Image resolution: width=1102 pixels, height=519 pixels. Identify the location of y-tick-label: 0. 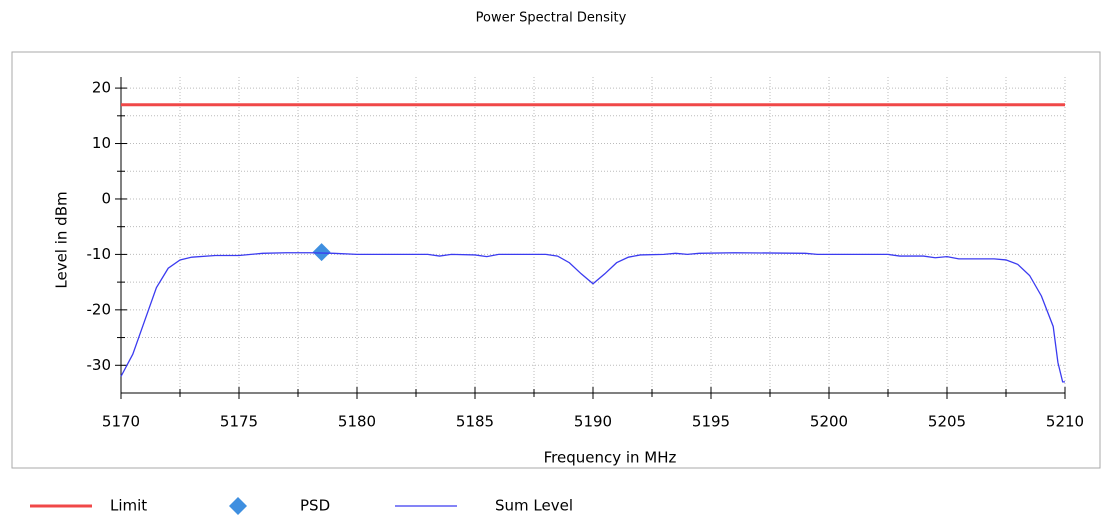
(106, 198).